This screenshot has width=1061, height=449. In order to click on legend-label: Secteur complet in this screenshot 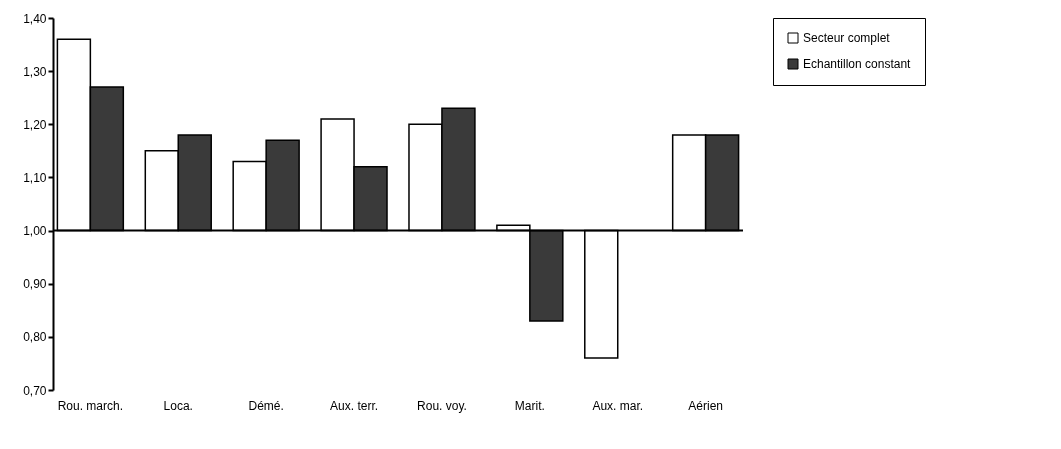, I will do `click(847, 38)`.